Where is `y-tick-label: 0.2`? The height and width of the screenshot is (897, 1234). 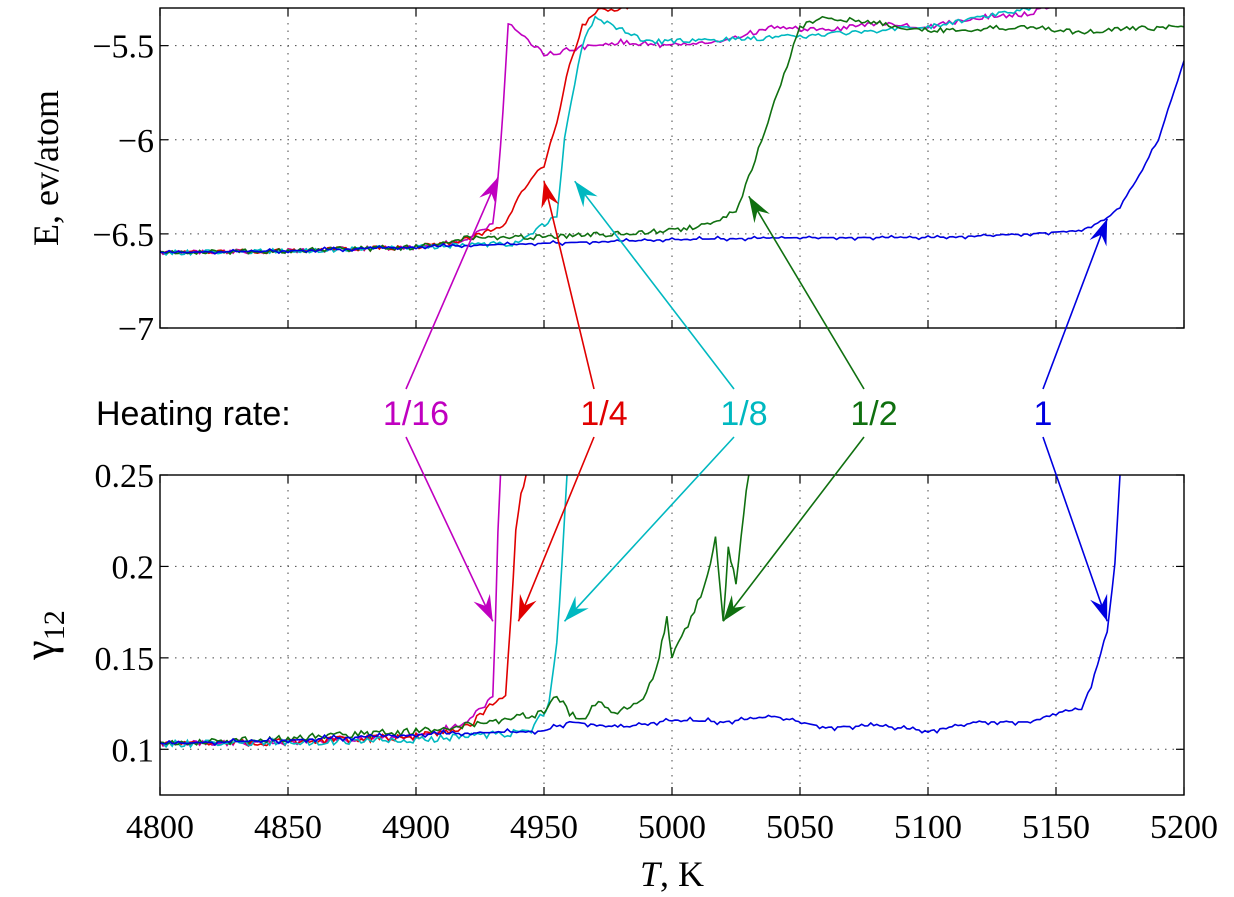 y-tick-label: 0.2 is located at coordinates (133, 567).